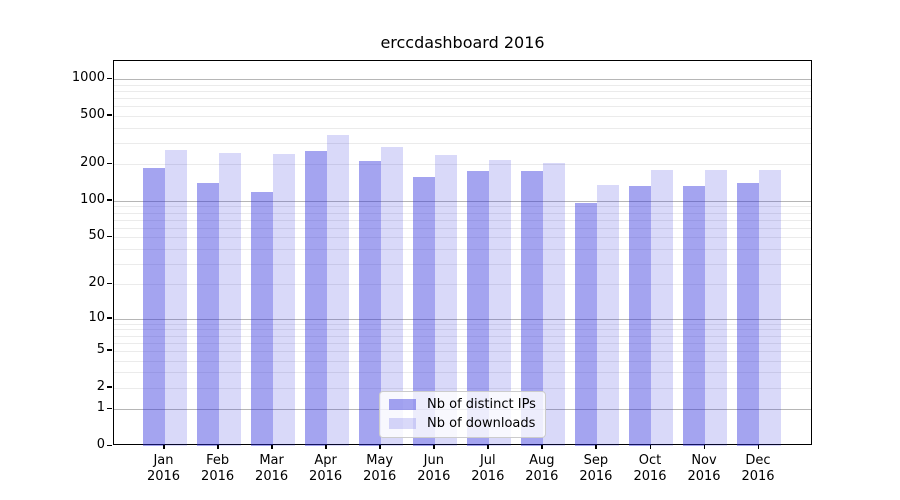 The height and width of the screenshot is (500, 900). I want to click on bar-nb-of-distinct-ips-feb, so click(207, 314).